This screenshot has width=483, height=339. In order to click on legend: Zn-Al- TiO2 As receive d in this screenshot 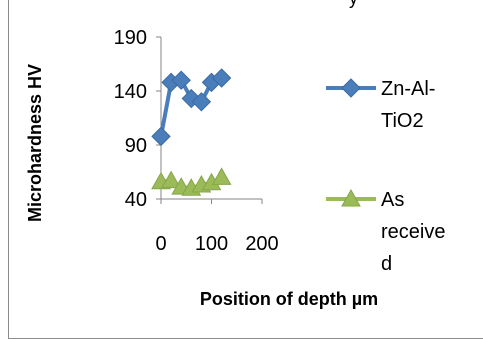, I will do `click(385, 176)`.